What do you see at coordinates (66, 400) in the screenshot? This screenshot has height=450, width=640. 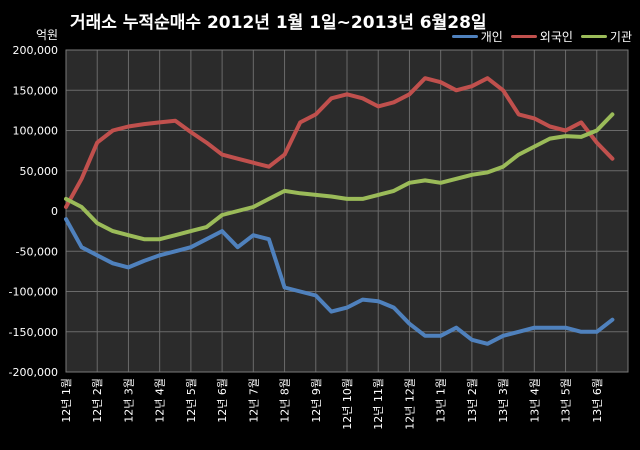 I see `x-tick-label: 12년 1월` at bounding box center [66, 400].